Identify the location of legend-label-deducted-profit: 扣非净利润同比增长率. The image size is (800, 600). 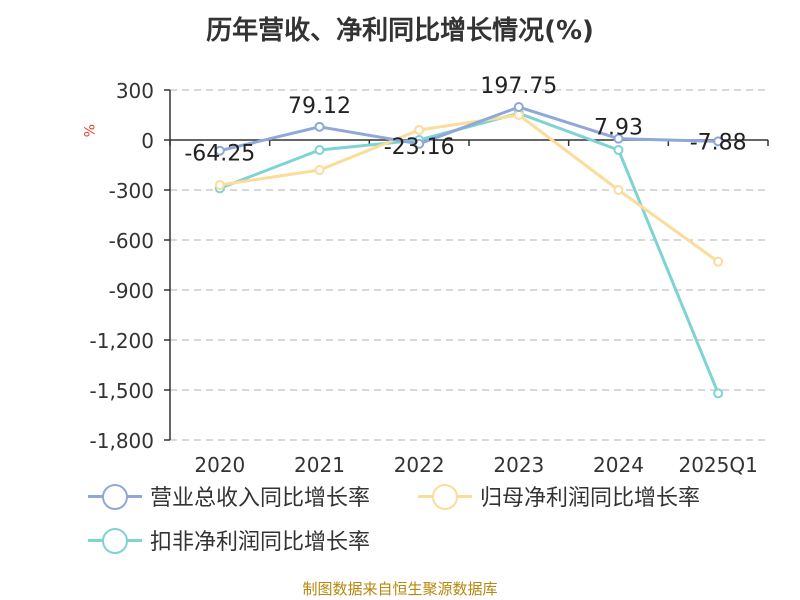
(260, 542).